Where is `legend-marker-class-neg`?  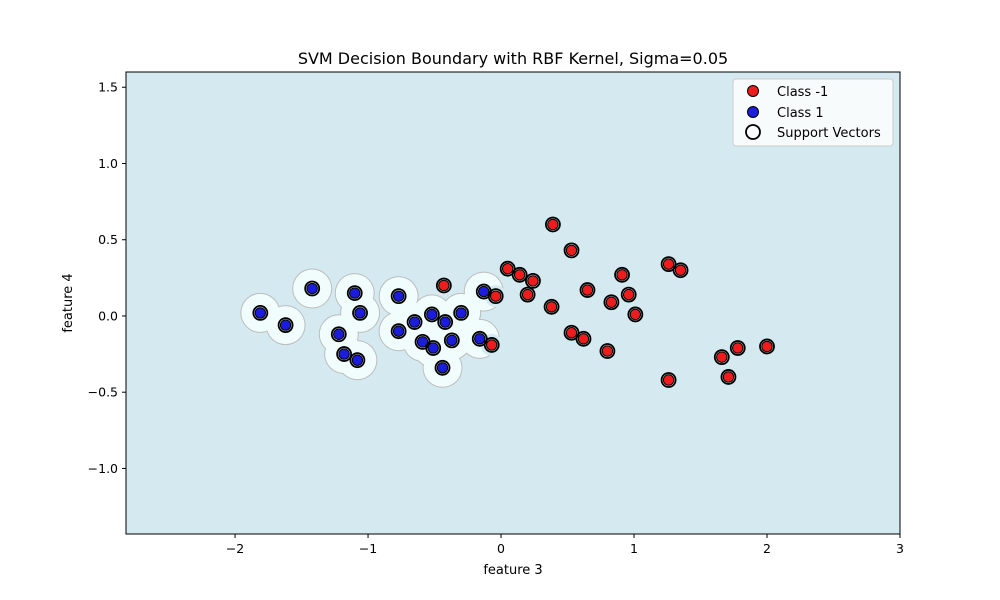
legend-marker-class-neg is located at coordinates (753, 91).